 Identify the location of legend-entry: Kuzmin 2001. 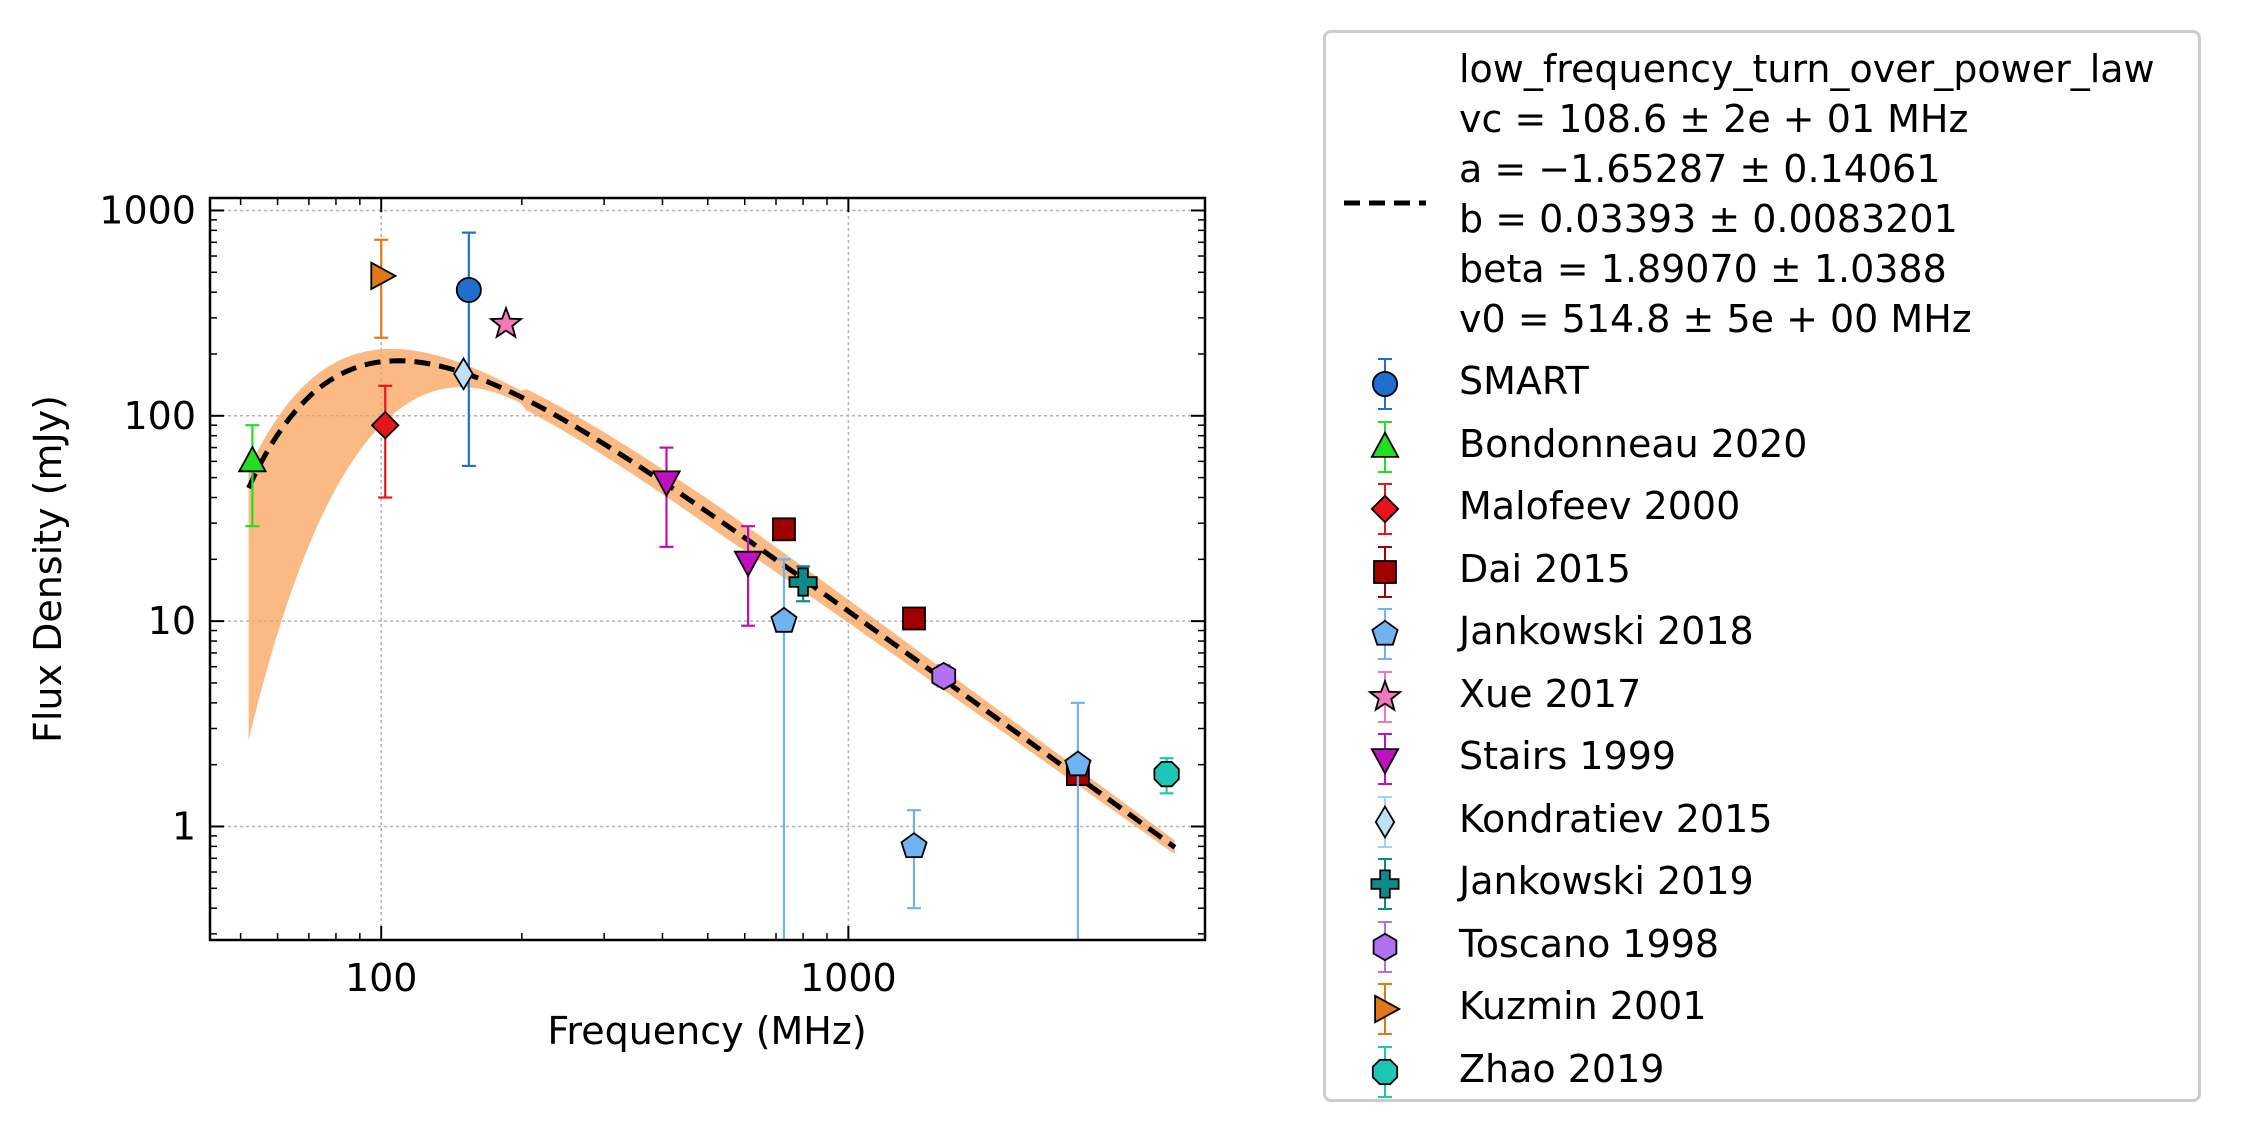
(1762, 1009).